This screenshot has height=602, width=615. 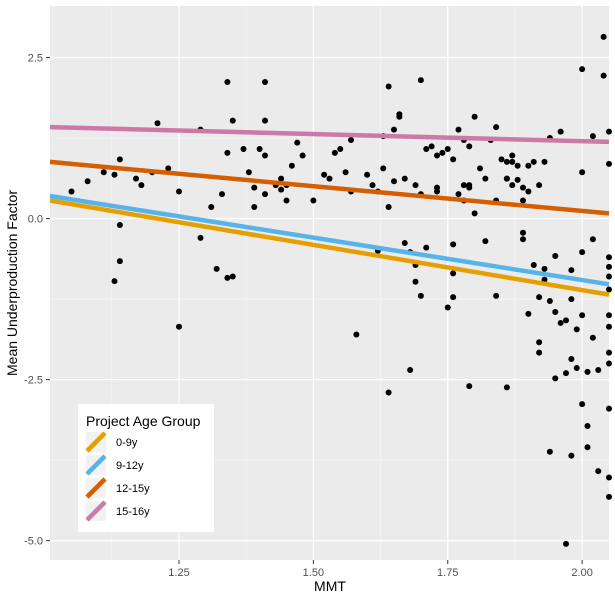 I want to click on x-tick-label: 2.00, so click(x=581, y=573).